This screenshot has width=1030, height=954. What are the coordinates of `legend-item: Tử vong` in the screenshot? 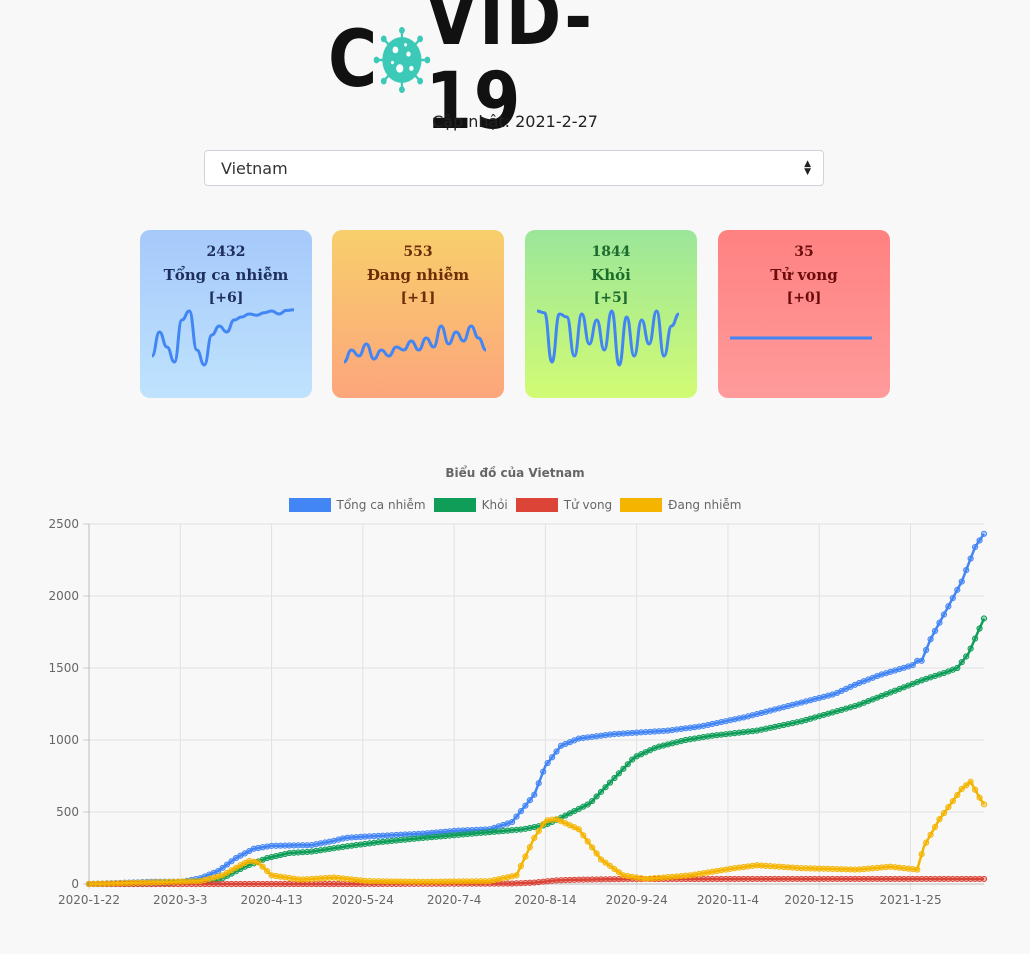 It's located at (563, 505).